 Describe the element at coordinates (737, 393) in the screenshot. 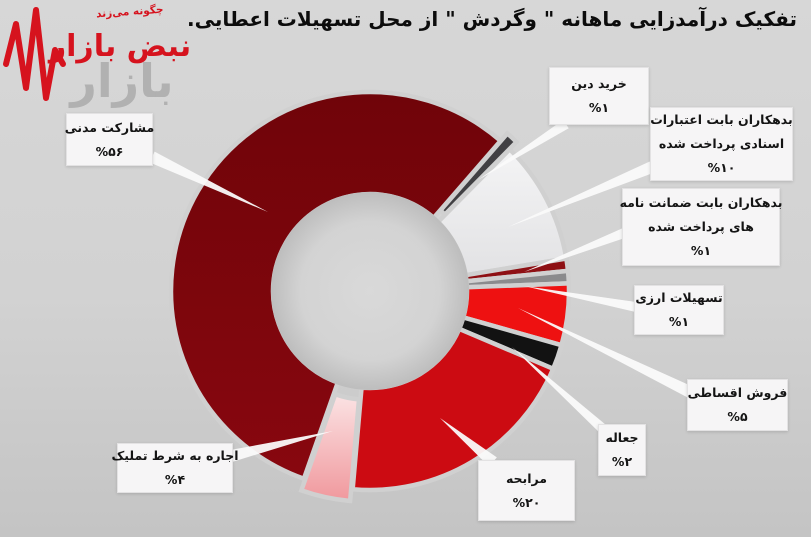

I see `callout-label: فروش اقساطی` at that location.